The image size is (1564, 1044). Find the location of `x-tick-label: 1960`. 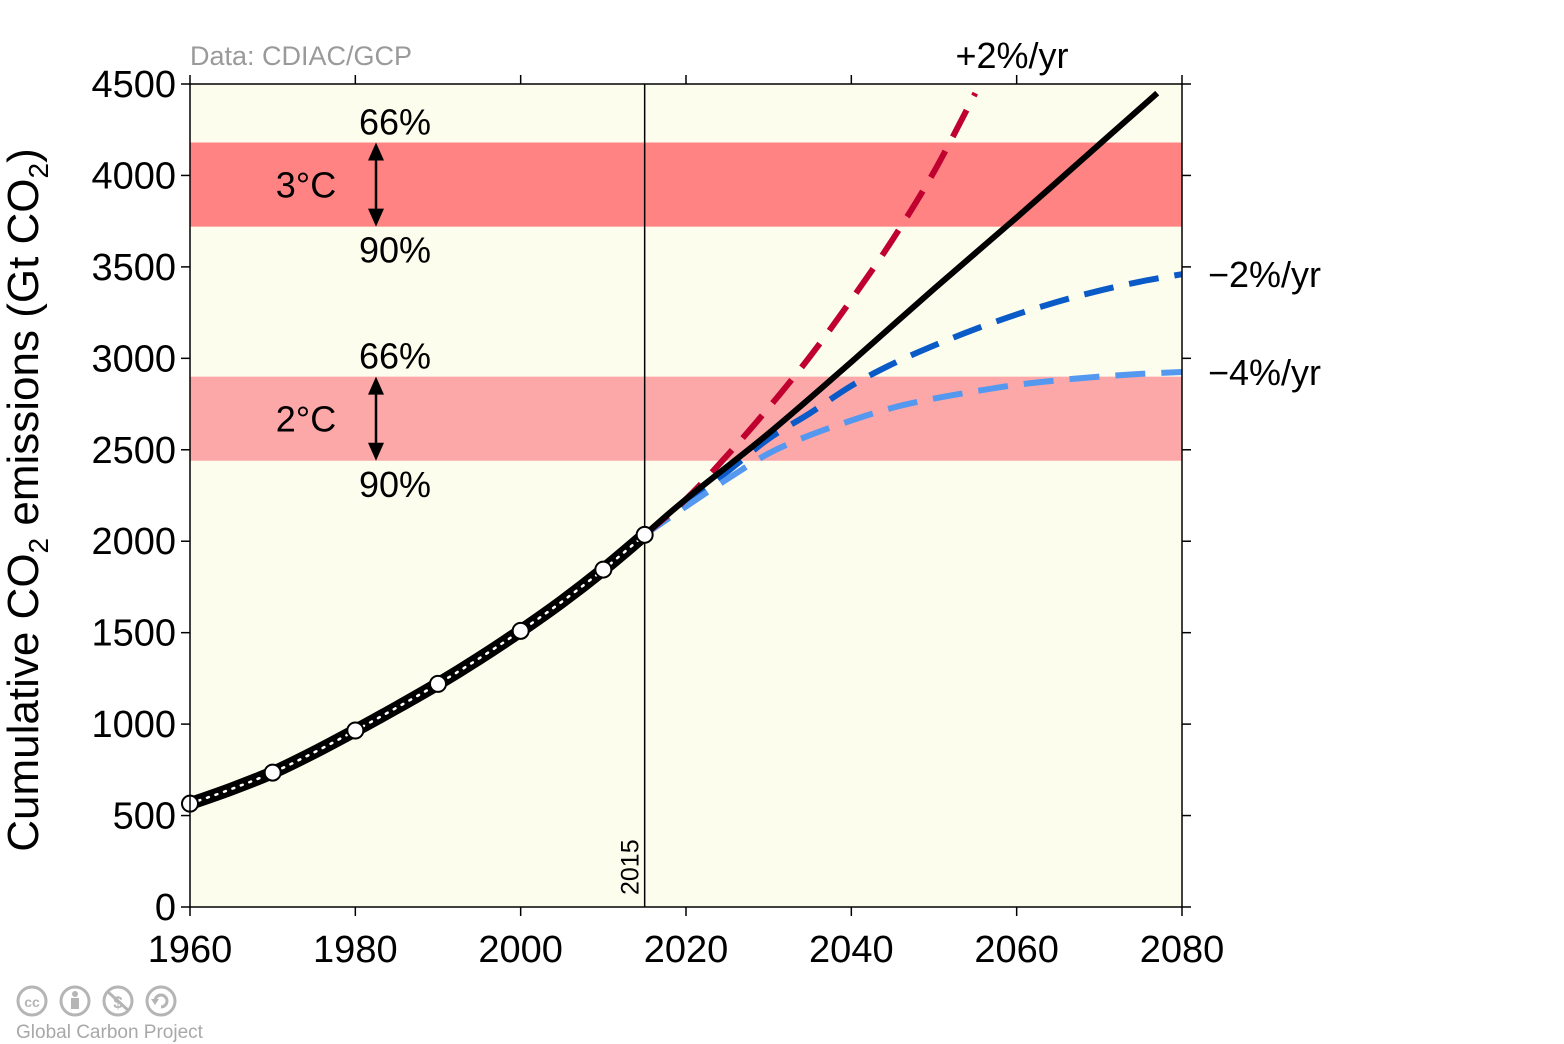

x-tick-label: 1960 is located at coordinates (190, 950).